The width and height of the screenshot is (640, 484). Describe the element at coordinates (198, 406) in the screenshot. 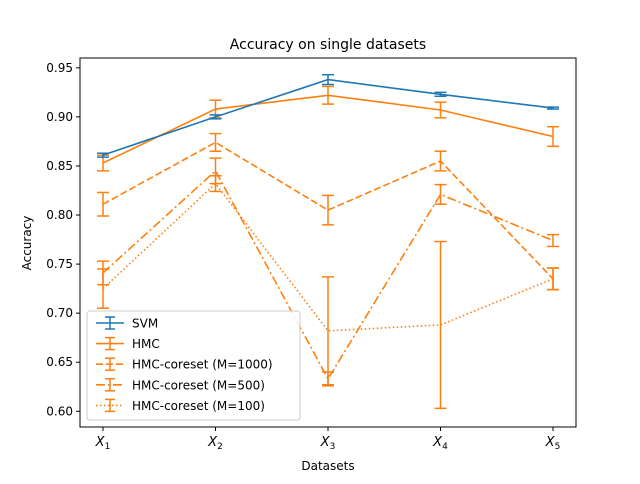

I see `legend-label: HMC-coreset (M=100)` at that location.